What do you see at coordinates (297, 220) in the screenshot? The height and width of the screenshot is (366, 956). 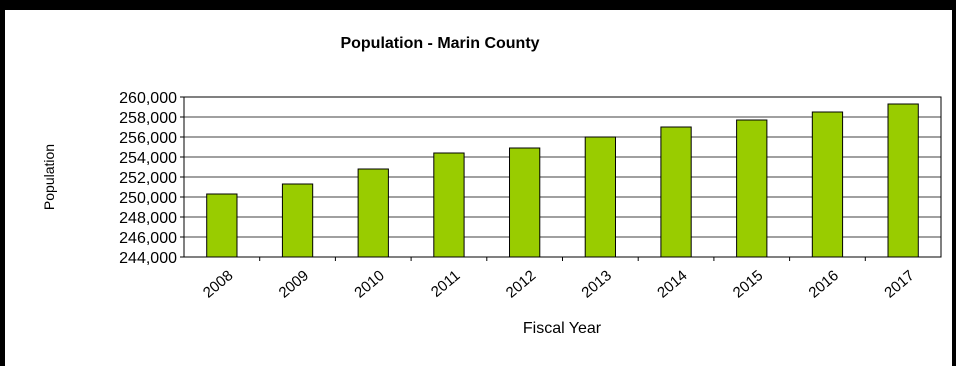 I see `bar-2009` at bounding box center [297, 220].